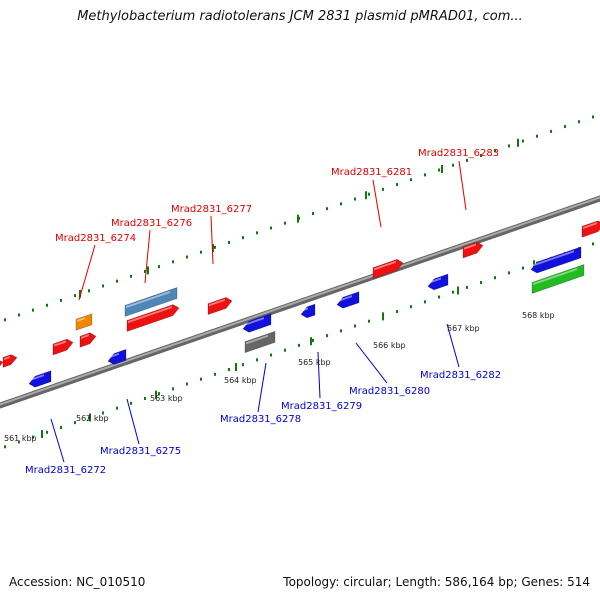 Image resolution: width=600 pixels, height=600 pixels. I want to click on gene-label-forward: Mrad2831_6283, so click(458, 153).